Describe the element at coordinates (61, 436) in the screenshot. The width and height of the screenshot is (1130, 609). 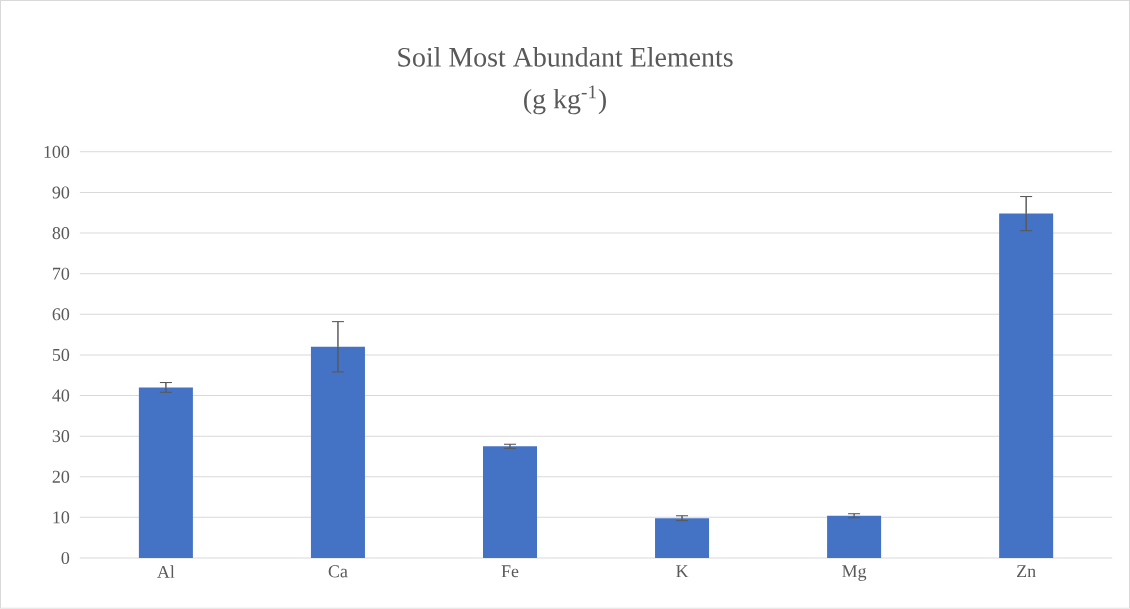
I see `y-tick-label: 30` at that location.